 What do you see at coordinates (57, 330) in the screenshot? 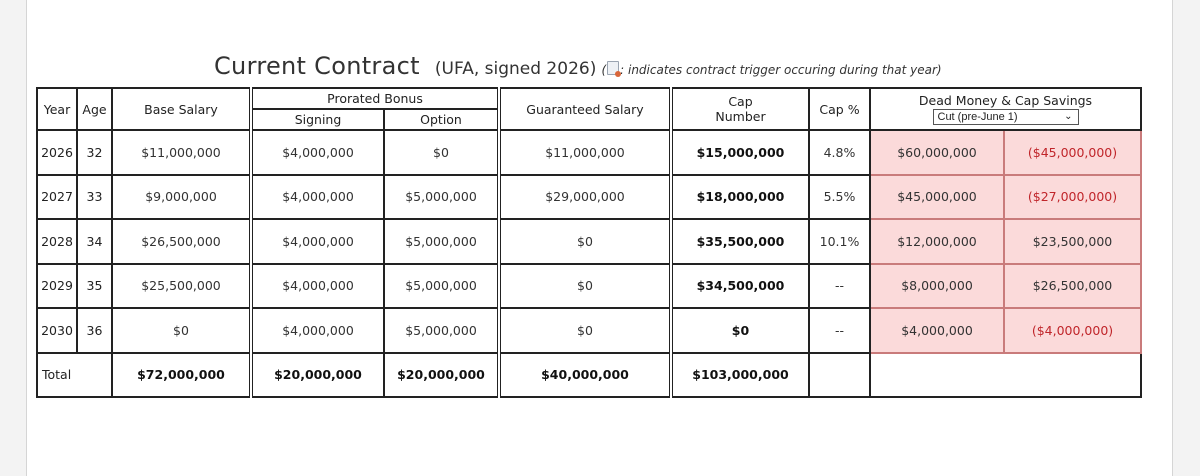
I see `cell-year: 2030` at bounding box center [57, 330].